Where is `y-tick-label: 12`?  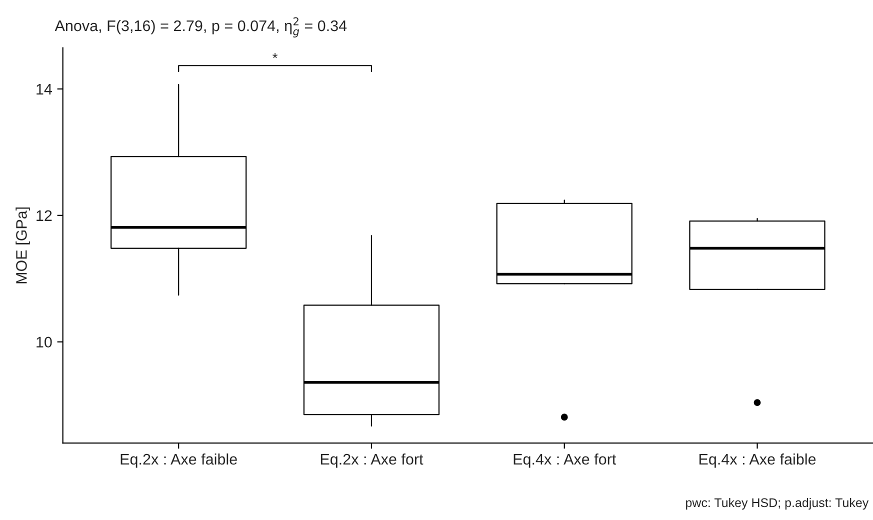
y-tick-label: 12 is located at coordinates (44, 215).